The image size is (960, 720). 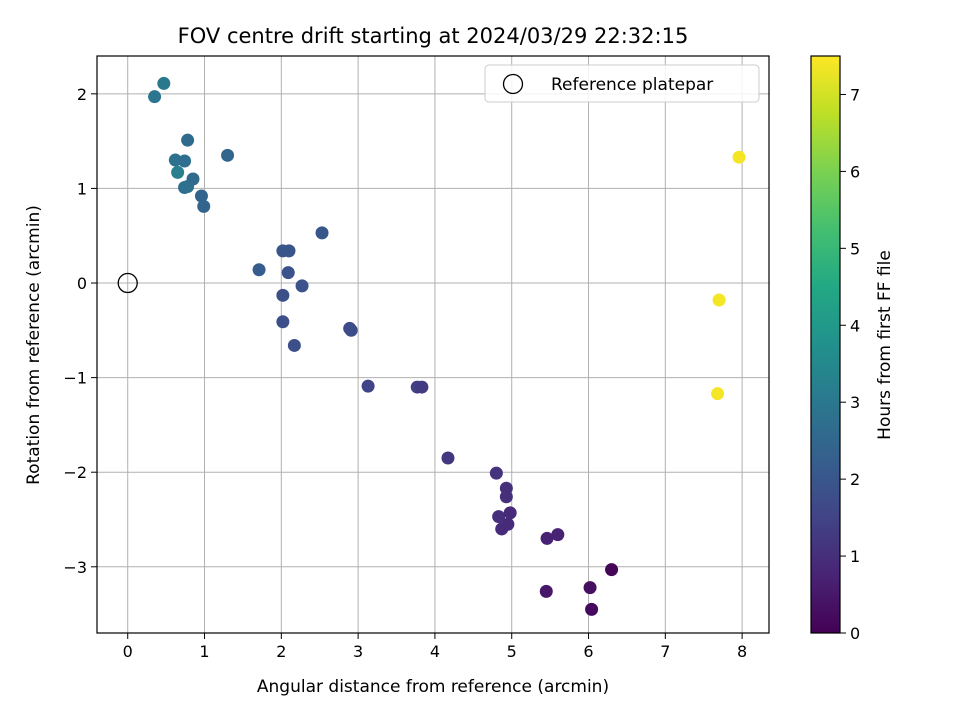 I want to click on x-tick-label: 8, so click(x=742, y=651).